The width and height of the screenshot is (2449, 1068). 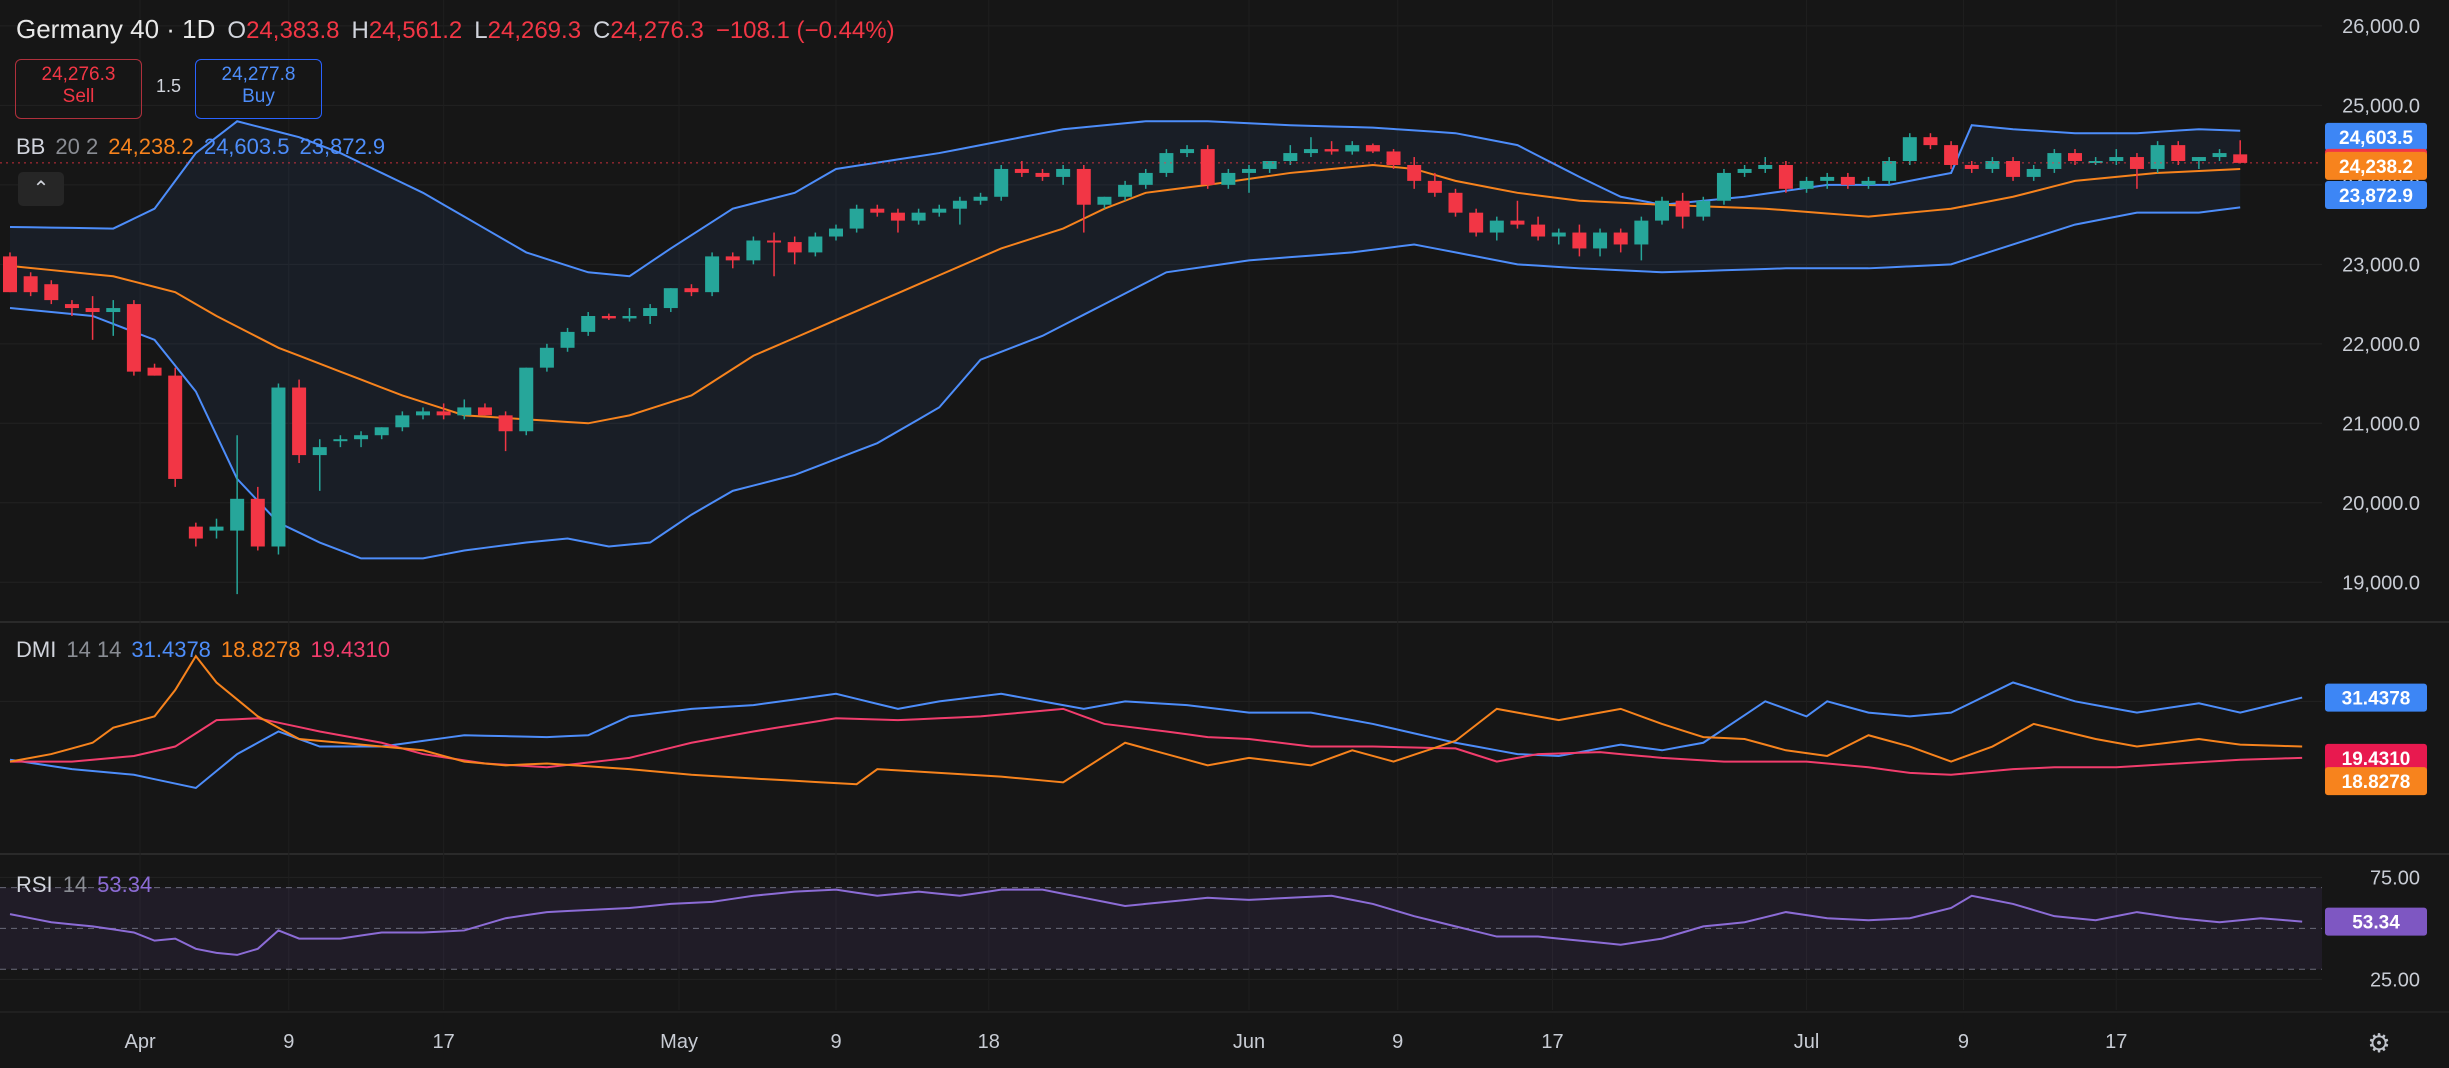 What do you see at coordinates (1156, 922) in the screenshot?
I see `rsi-line` at bounding box center [1156, 922].